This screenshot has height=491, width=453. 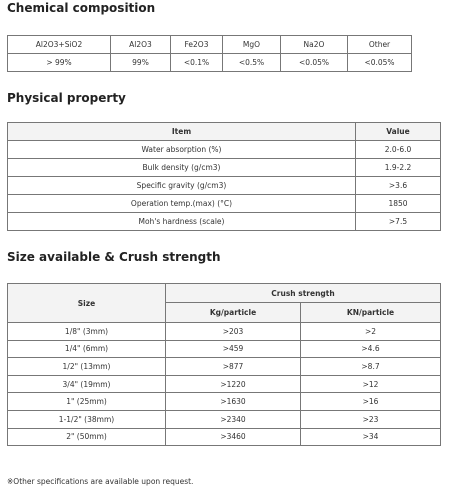 I want to click on data-cell: 3/4" (19mm), so click(x=86, y=384).